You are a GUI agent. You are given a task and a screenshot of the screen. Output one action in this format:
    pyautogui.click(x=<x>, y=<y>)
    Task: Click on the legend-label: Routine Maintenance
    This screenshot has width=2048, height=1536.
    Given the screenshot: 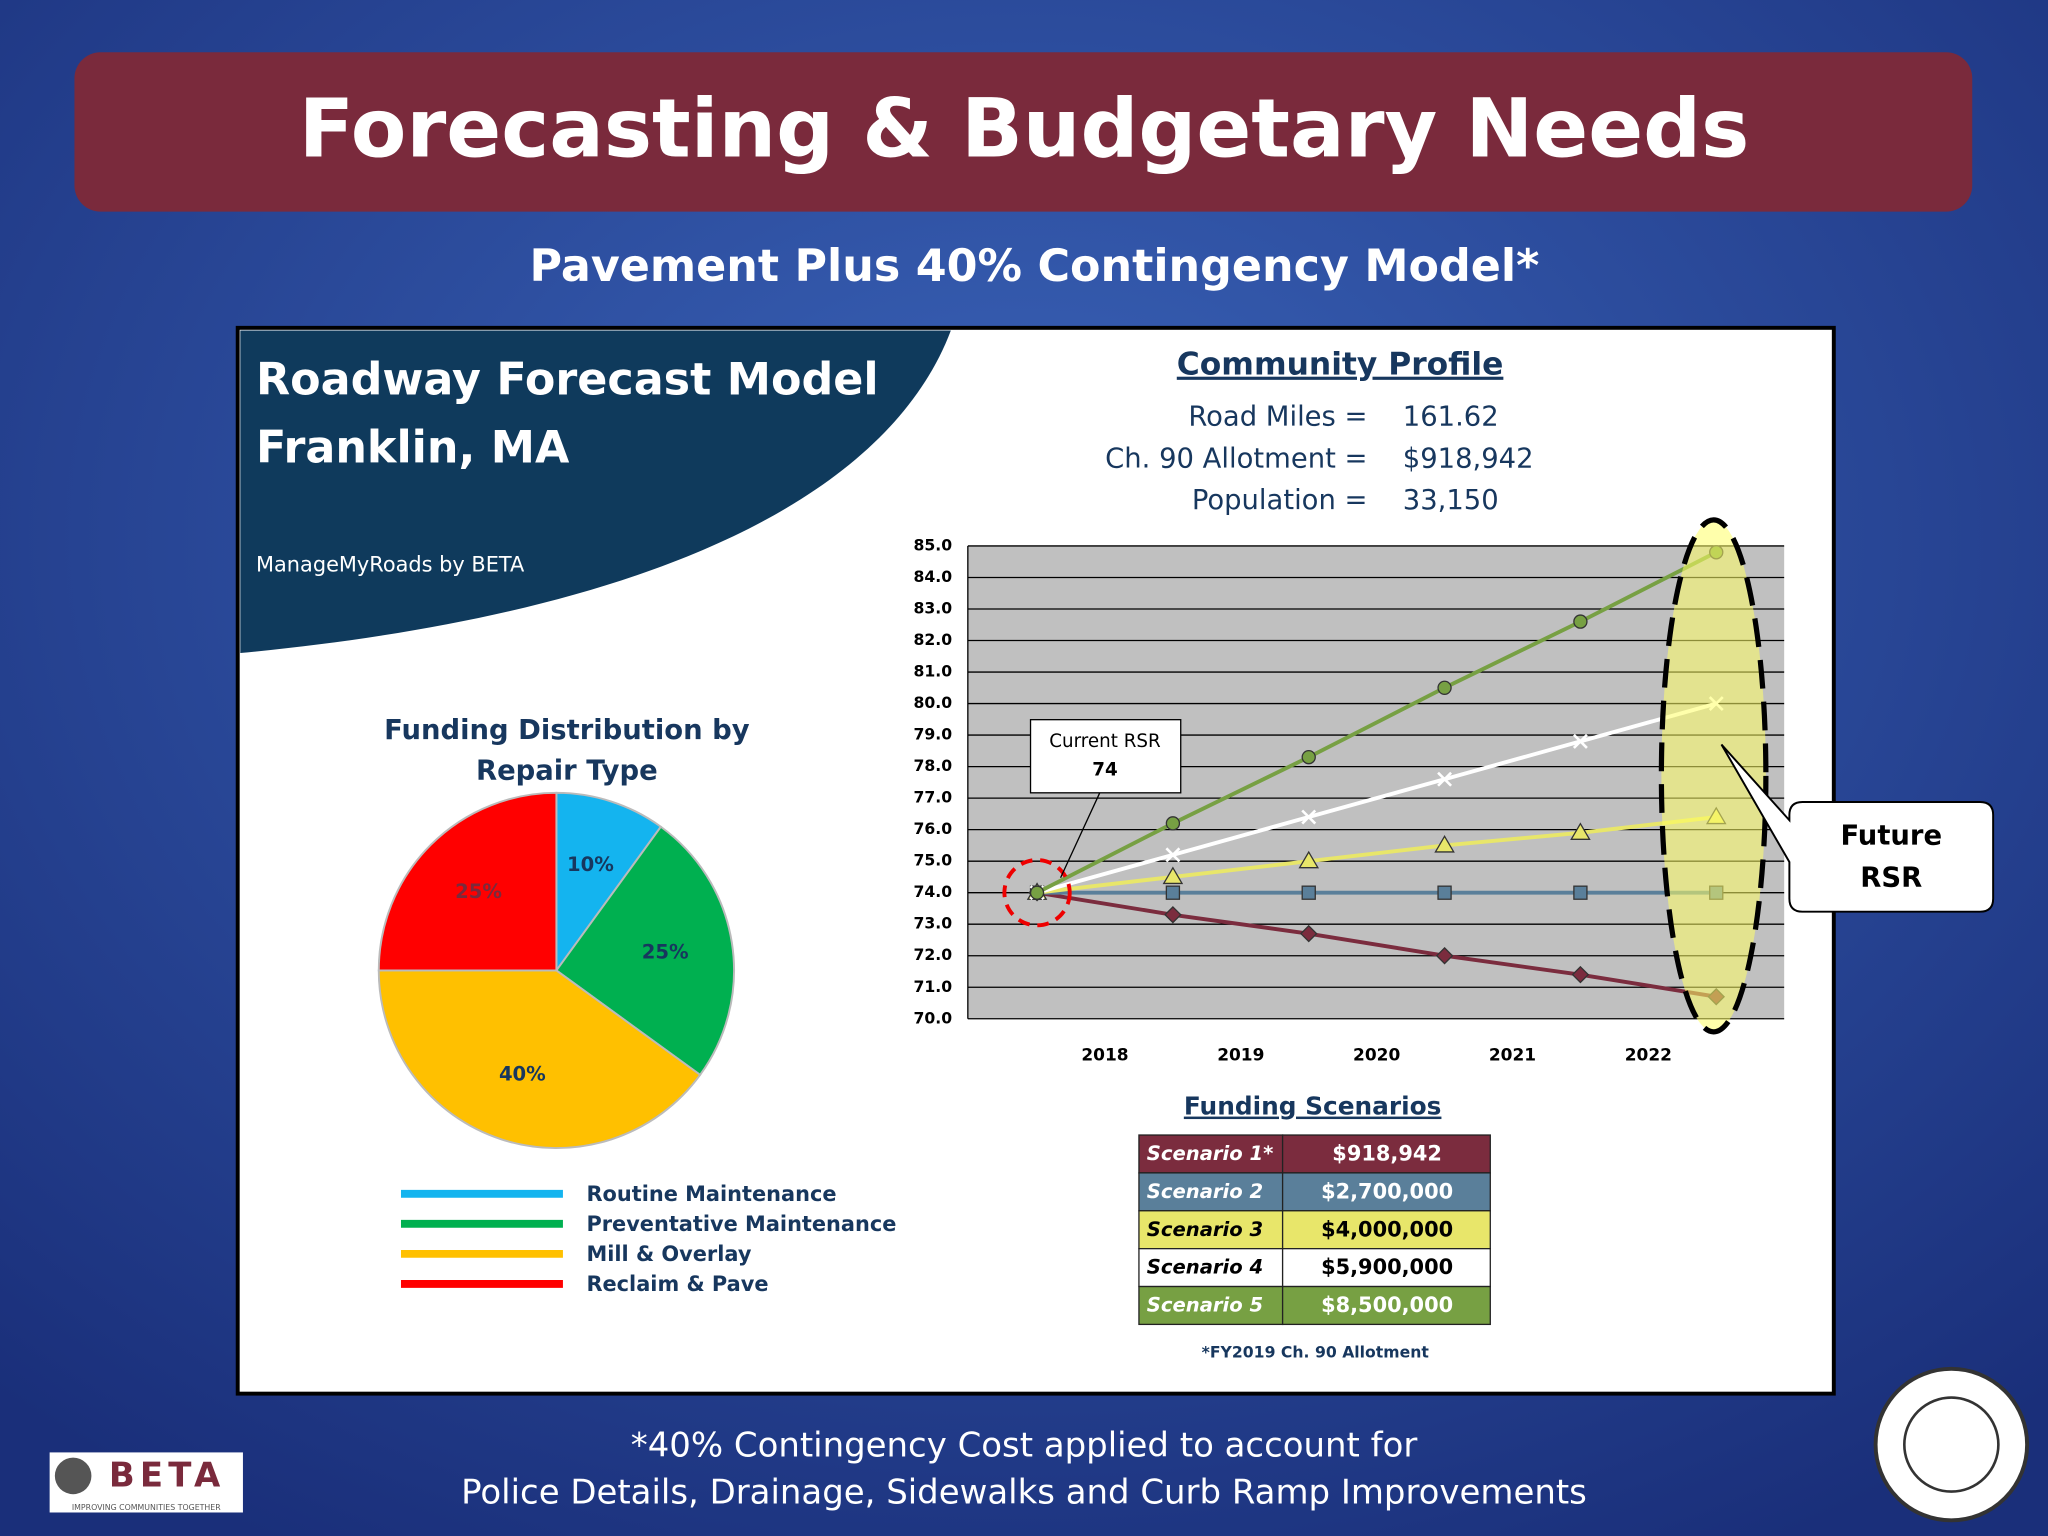 What is the action you would take?
    pyautogui.click(x=711, y=1194)
    